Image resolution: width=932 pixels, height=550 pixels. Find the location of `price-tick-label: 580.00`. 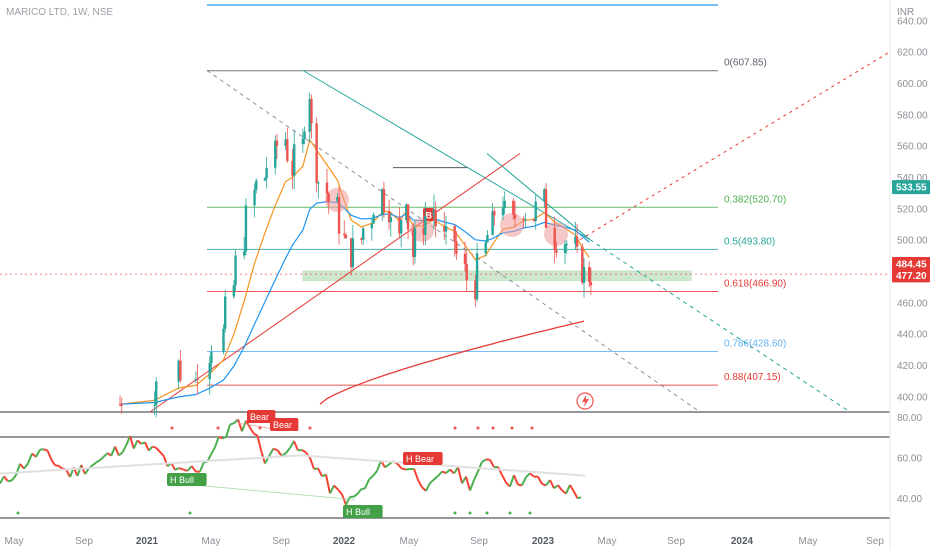

price-tick-label: 580.00 is located at coordinates (912, 115).